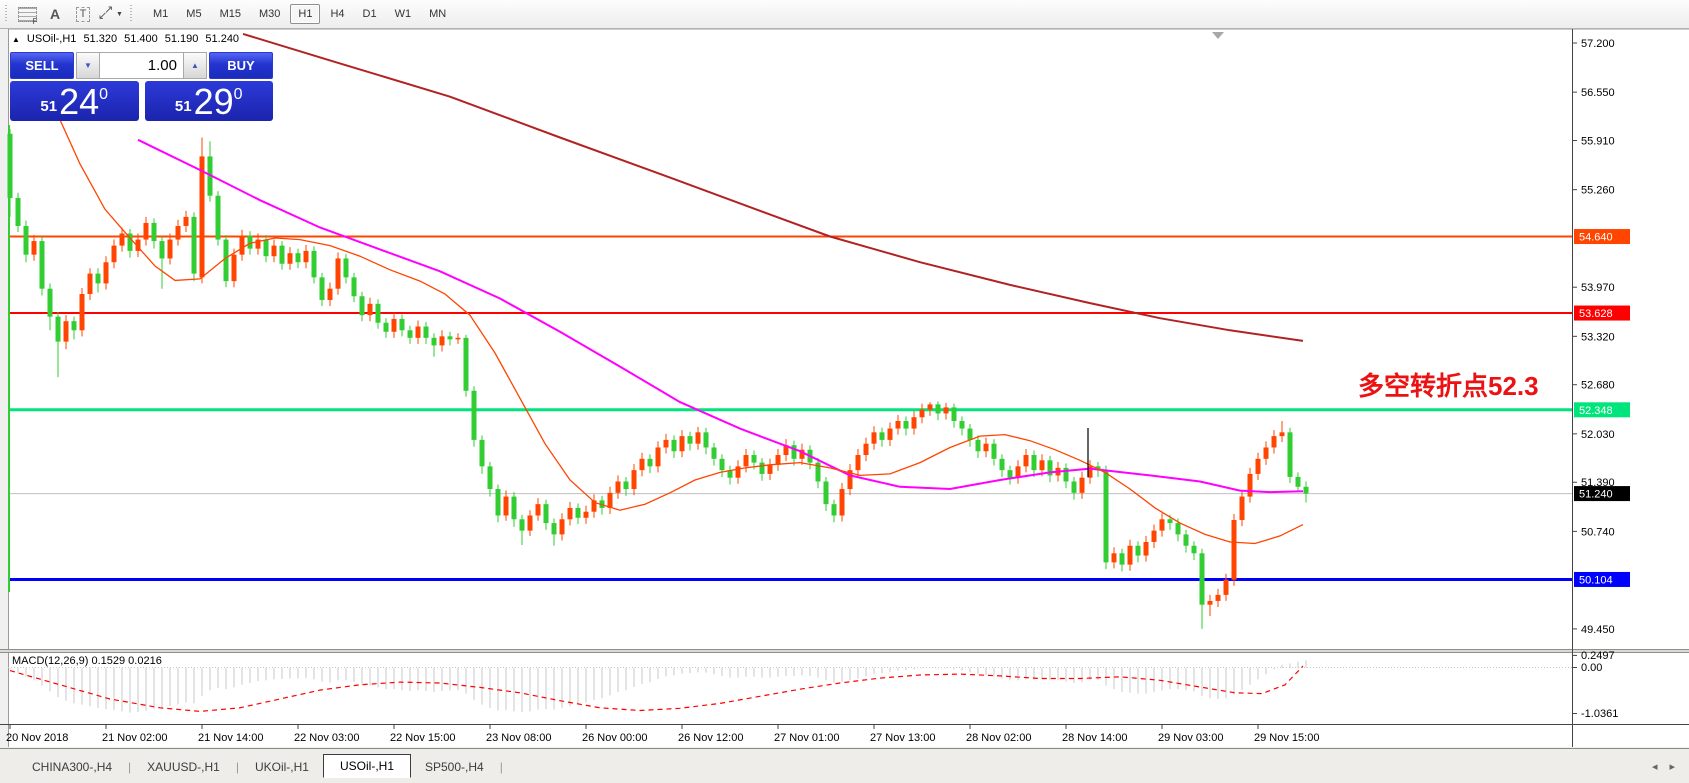 This screenshot has width=1689, height=783. I want to click on buy-price-point: 0, so click(238, 94).